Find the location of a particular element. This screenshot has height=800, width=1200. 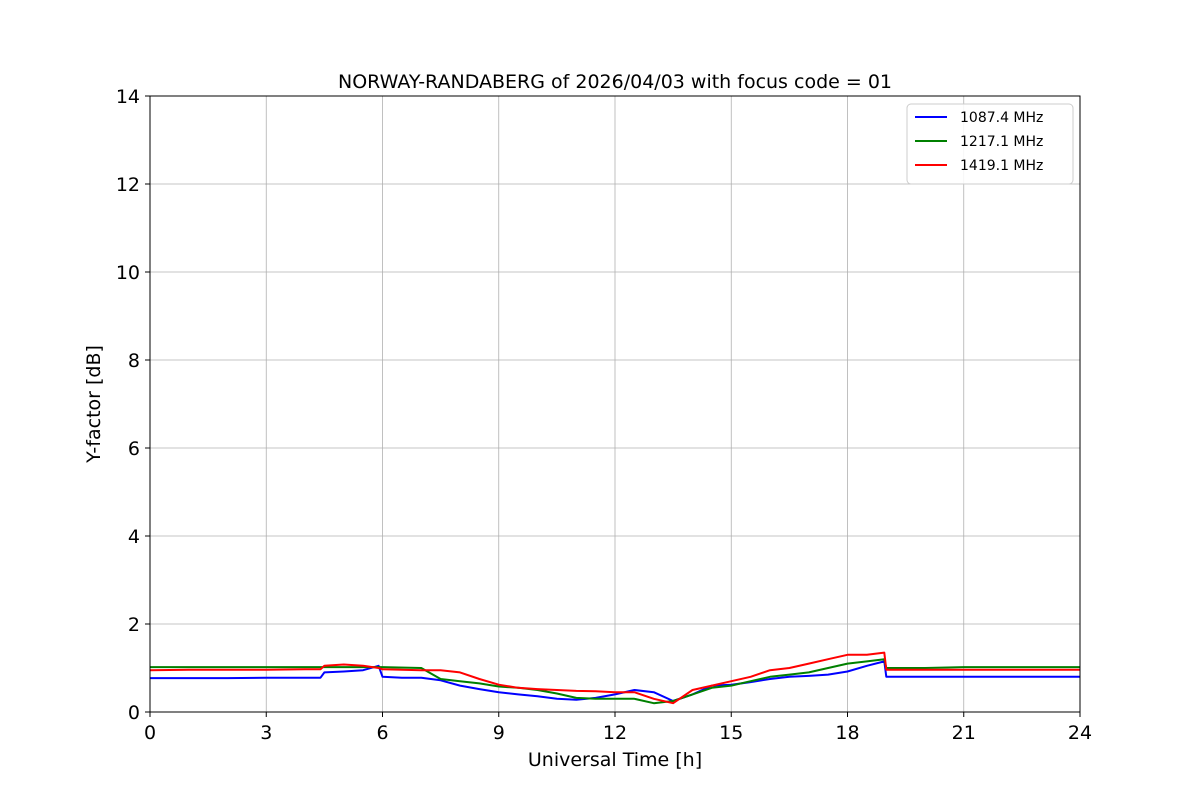

legend-entry-label: 1419.1 MHz is located at coordinates (1001, 166).